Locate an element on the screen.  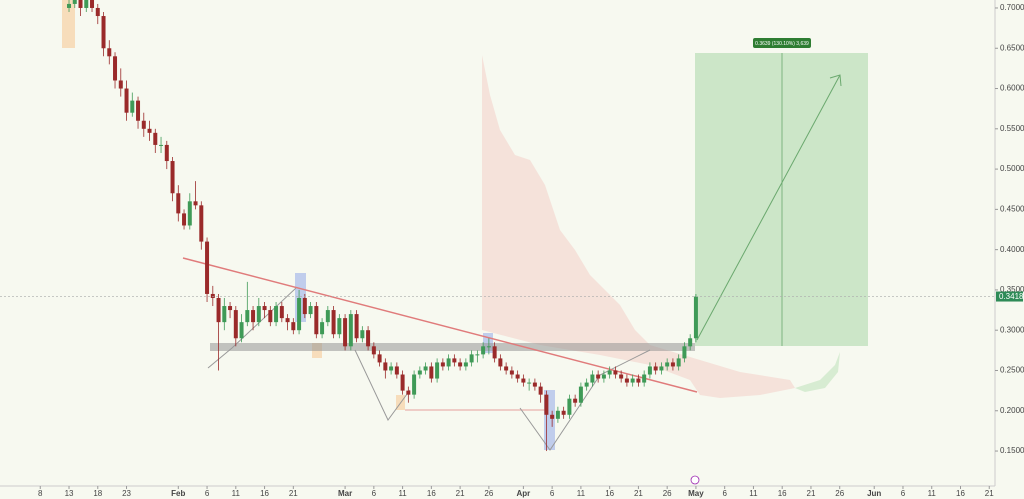
y-tick-label: 0.6500 is located at coordinates (1012, 47).